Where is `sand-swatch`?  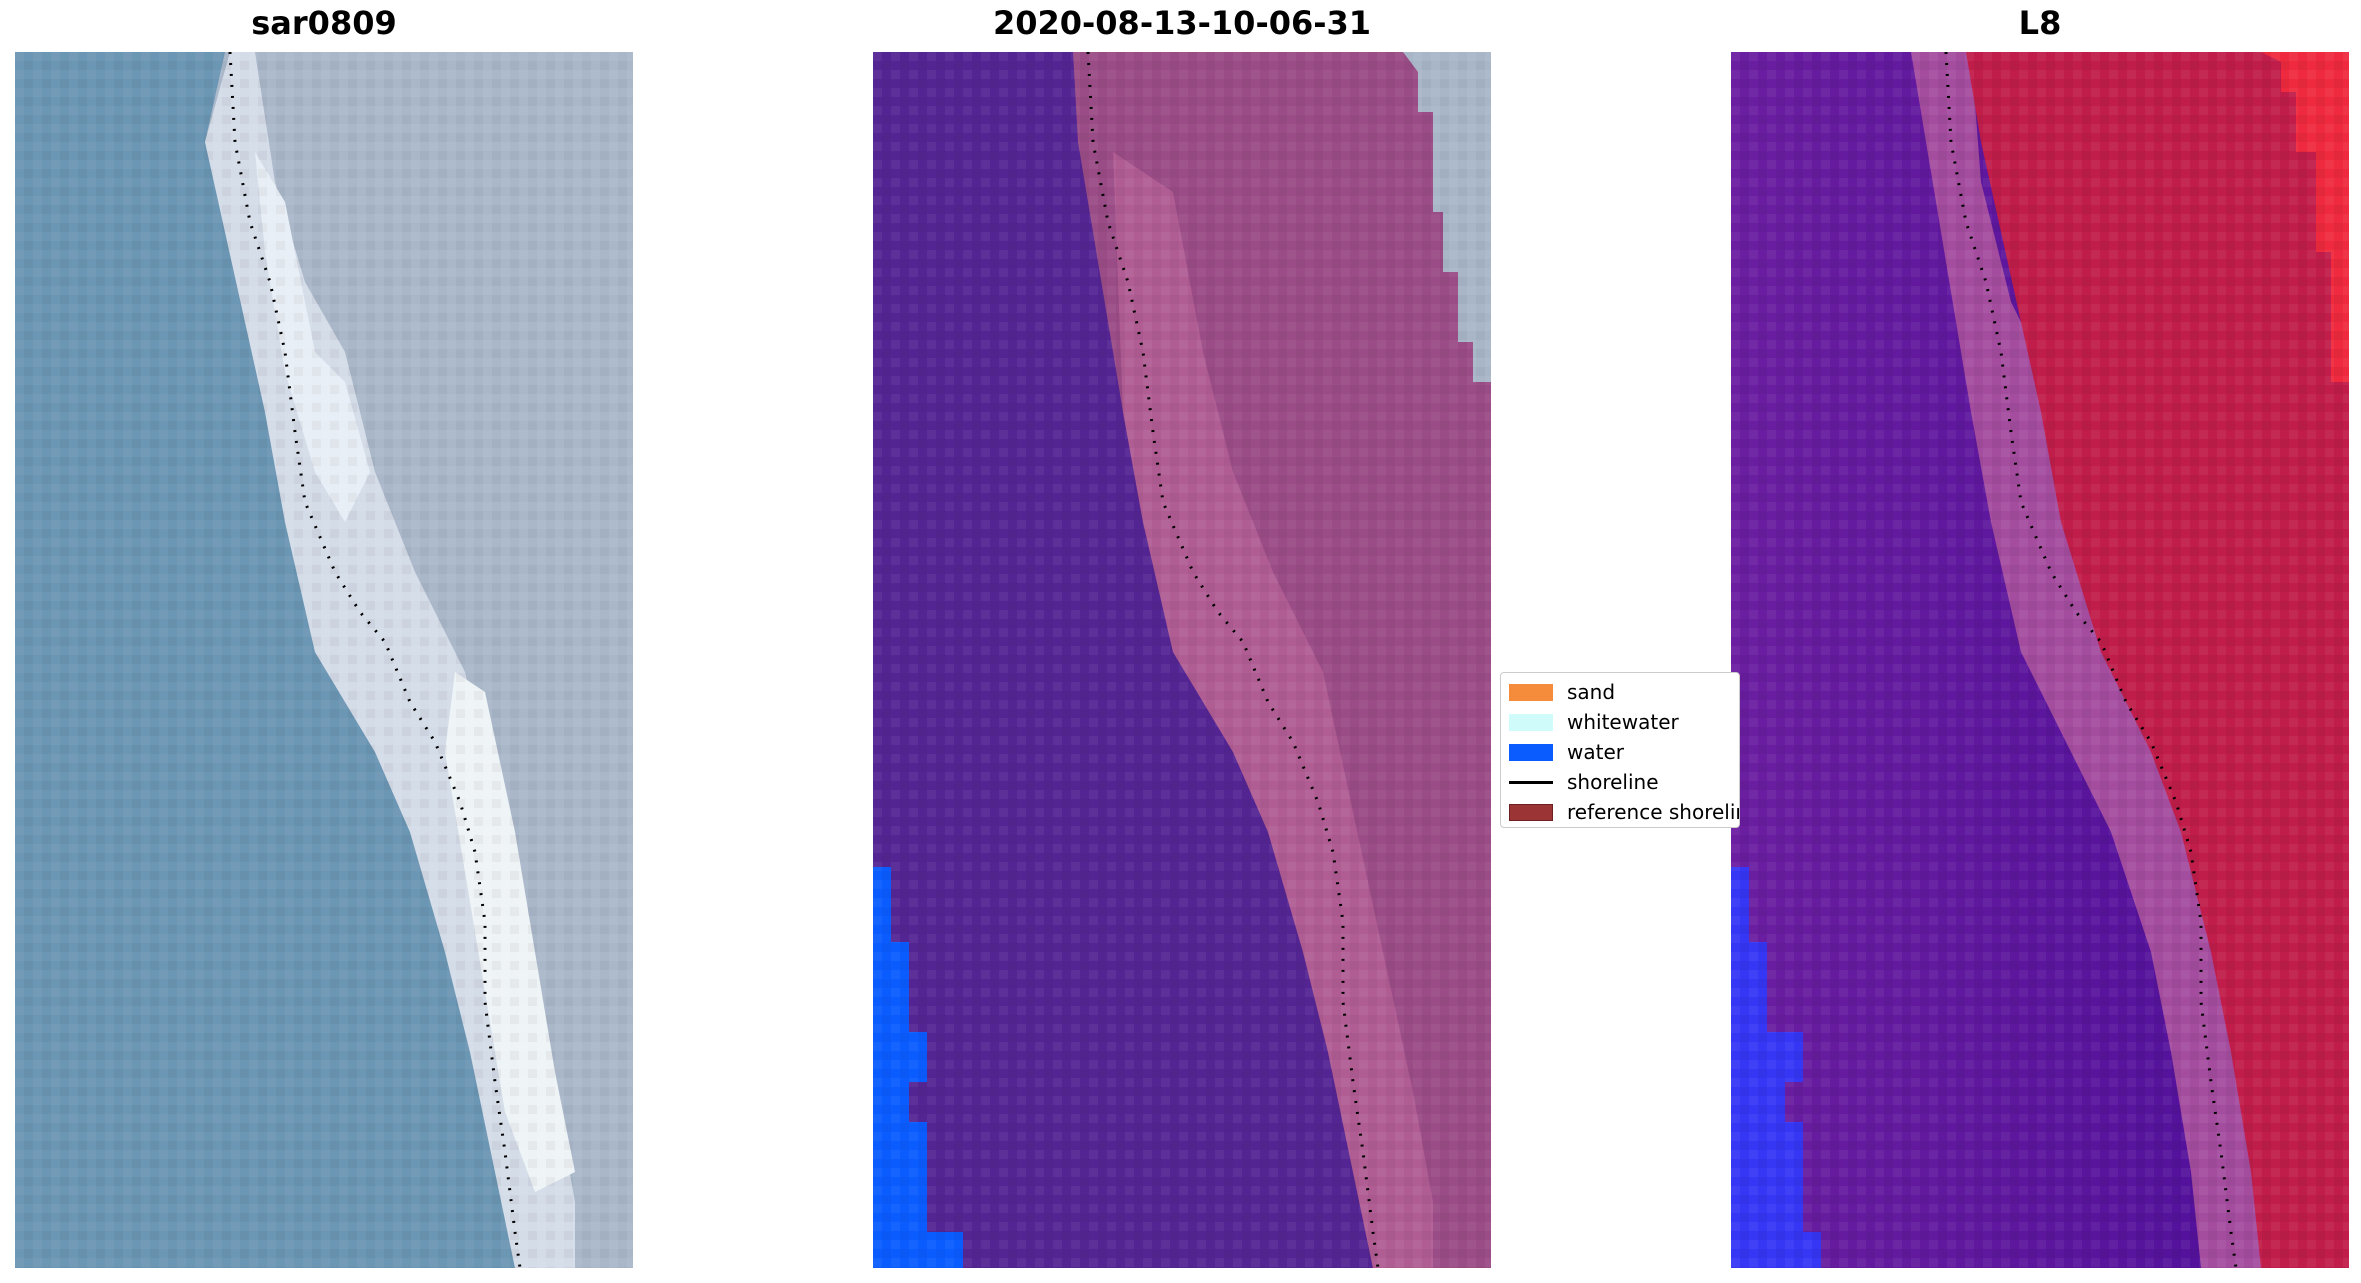
sand-swatch is located at coordinates (1531, 692).